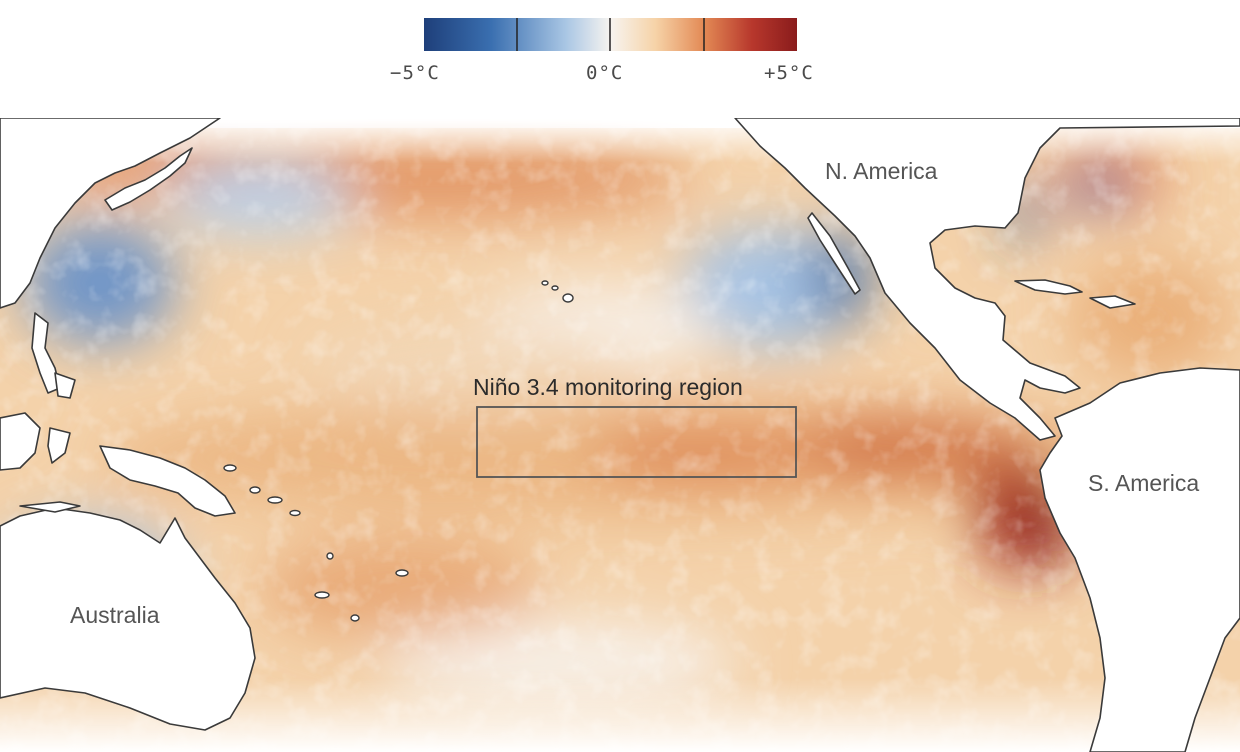  What do you see at coordinates (789, 73) in the screenshot?
I see `legend-max-label: +5°C` at bounding box center [789, 73].